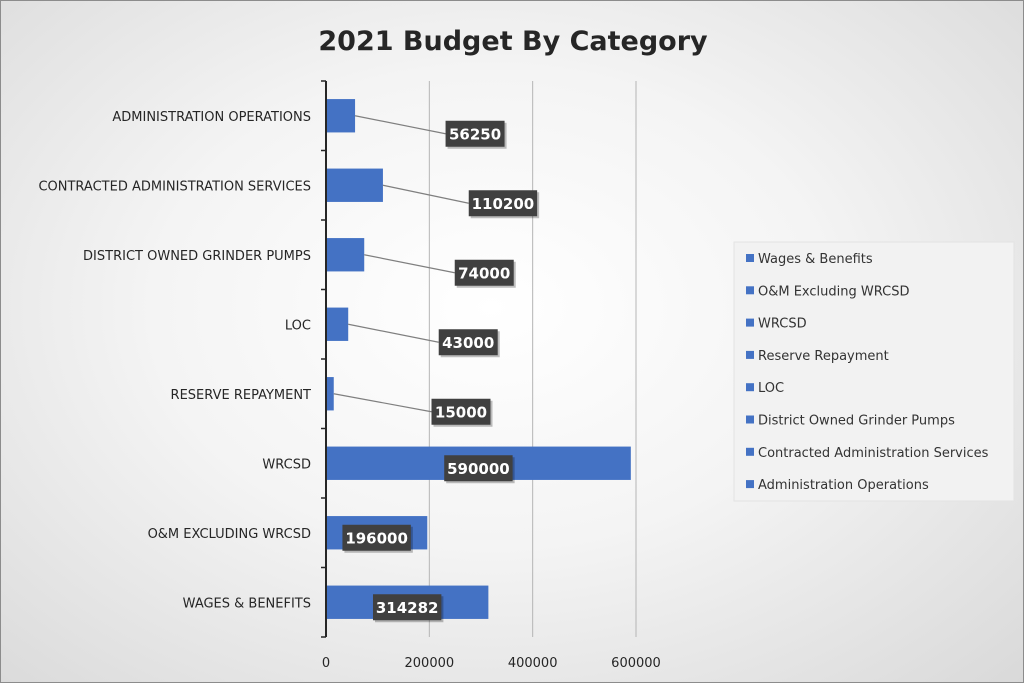 The width and height of the screenshot is (1024, 684). I want to click on data-label: 314282, so click(407, 608).